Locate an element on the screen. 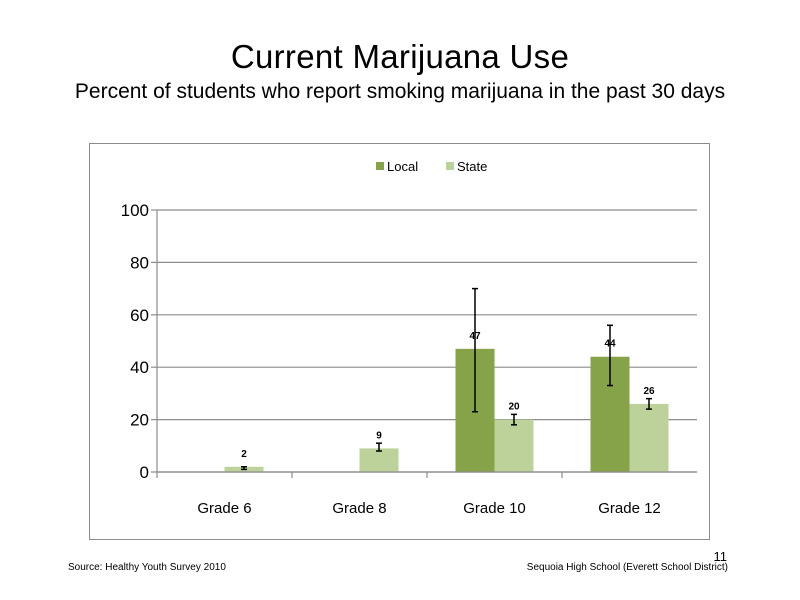 This screenshot has height=600, width=800. x-tick-label: Grade 12 is located at coordinates (629, 508).